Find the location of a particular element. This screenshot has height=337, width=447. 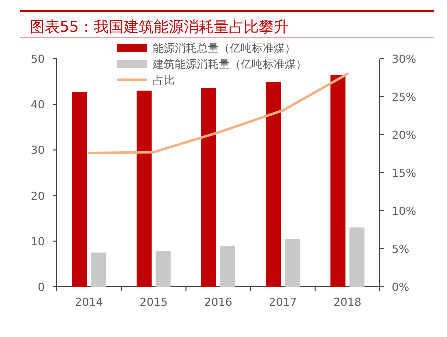

chart-title: 图表55：我国建筑能源消耗量占比攀升 is located at coordinates (160, 27).